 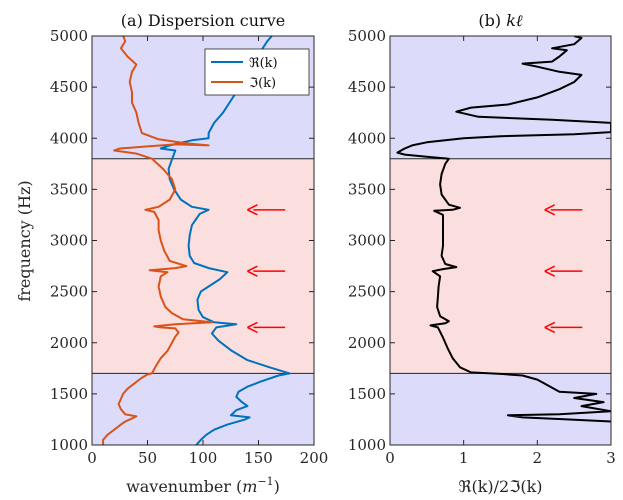 What do you see at coordinates (265, 481) in the screenshot?
I see `panel-a-xlabel-part-3: −1` at bounding box center [265, 481].